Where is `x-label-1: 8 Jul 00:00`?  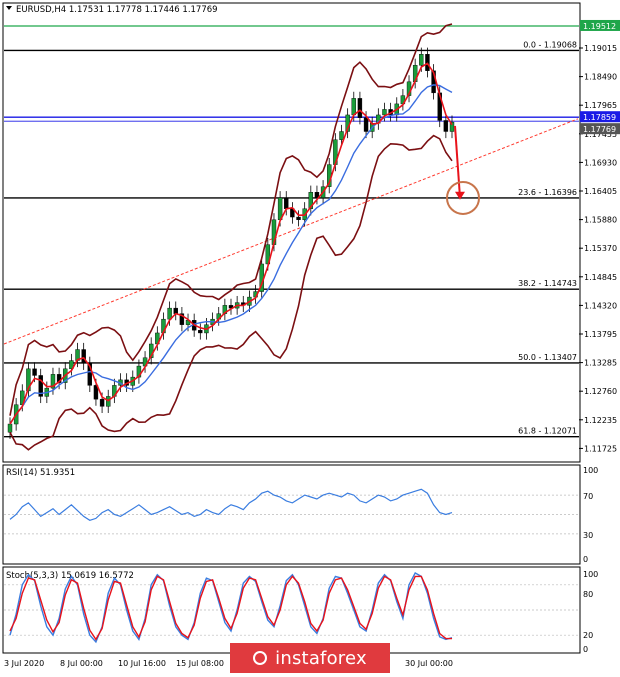 x-label-1: 8 Jul 00:00 is located at coordinates (81, 663).